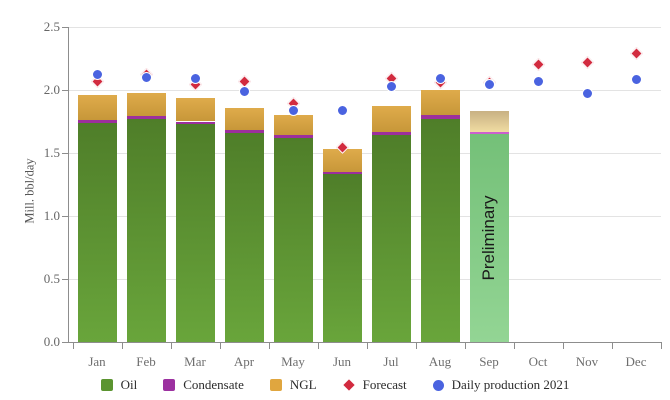 The height and width of the screenshot is (400, 670). What do you see at coordinates (97, 121) in the screenshot?
I see `bar-segment-condensate-jan` at bounding box center [97, 121].